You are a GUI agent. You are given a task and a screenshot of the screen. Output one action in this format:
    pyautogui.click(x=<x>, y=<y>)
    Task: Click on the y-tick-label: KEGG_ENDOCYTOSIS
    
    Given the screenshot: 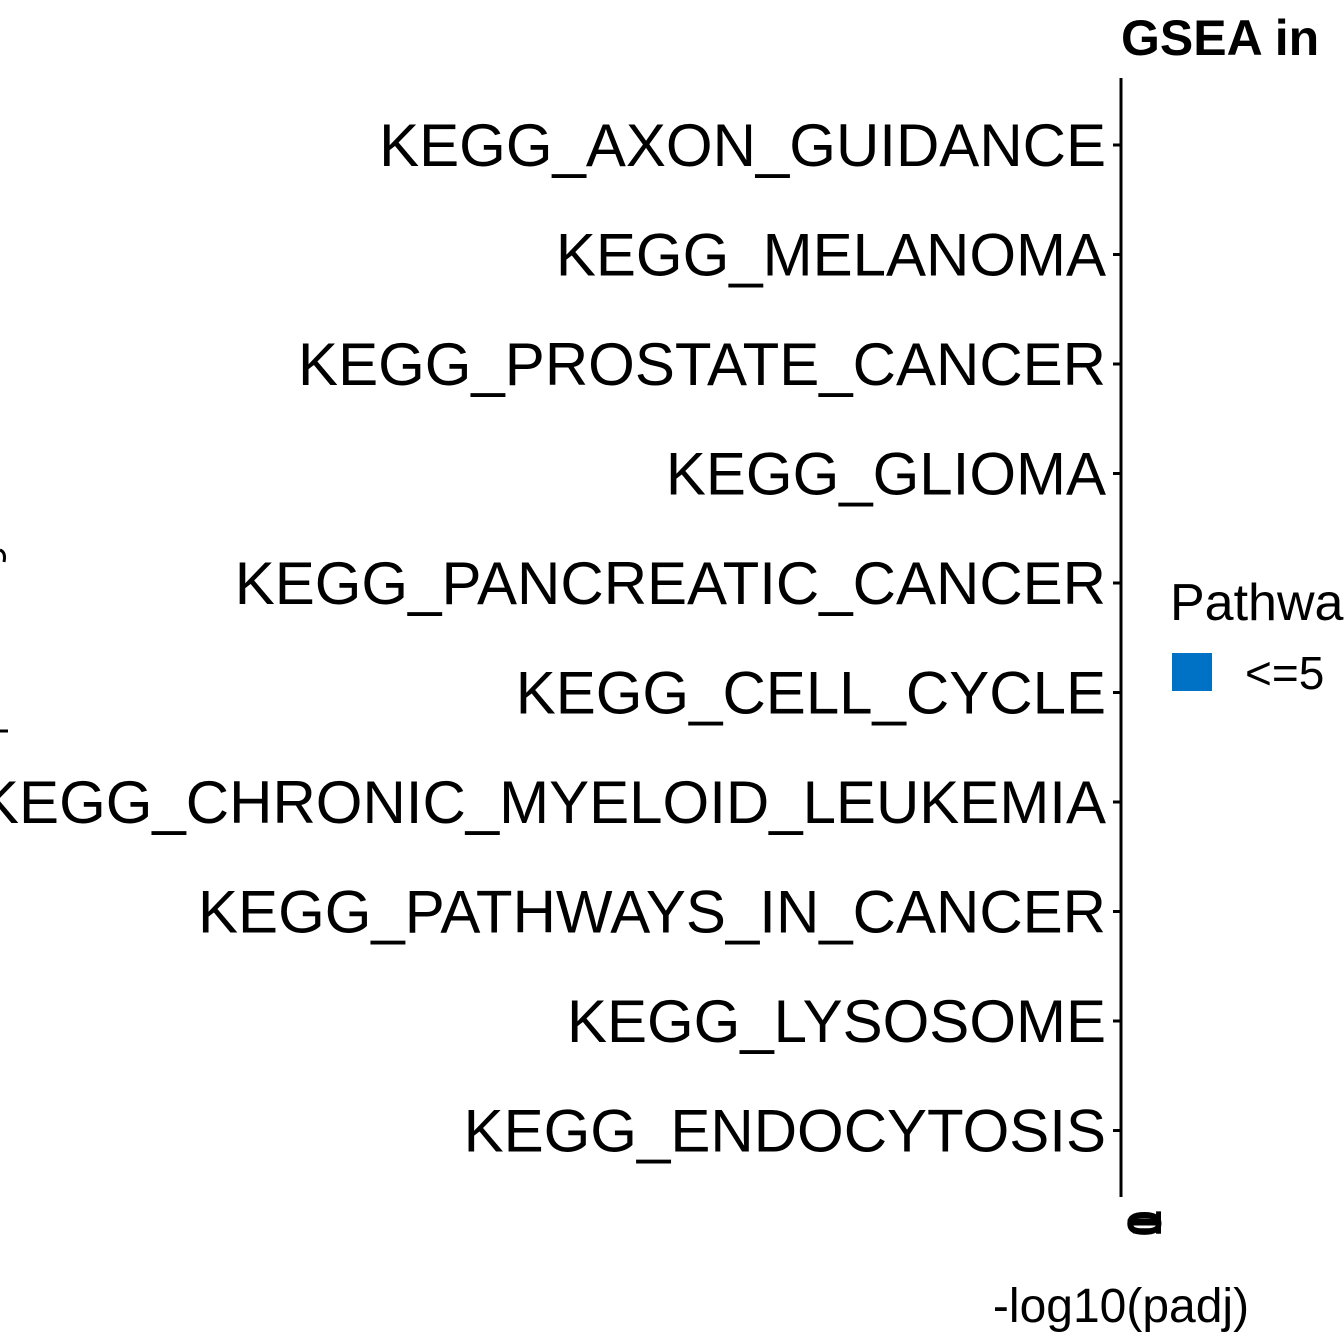 What is the action you would take?
    pyautogui.click(x=785, y=1131)
    